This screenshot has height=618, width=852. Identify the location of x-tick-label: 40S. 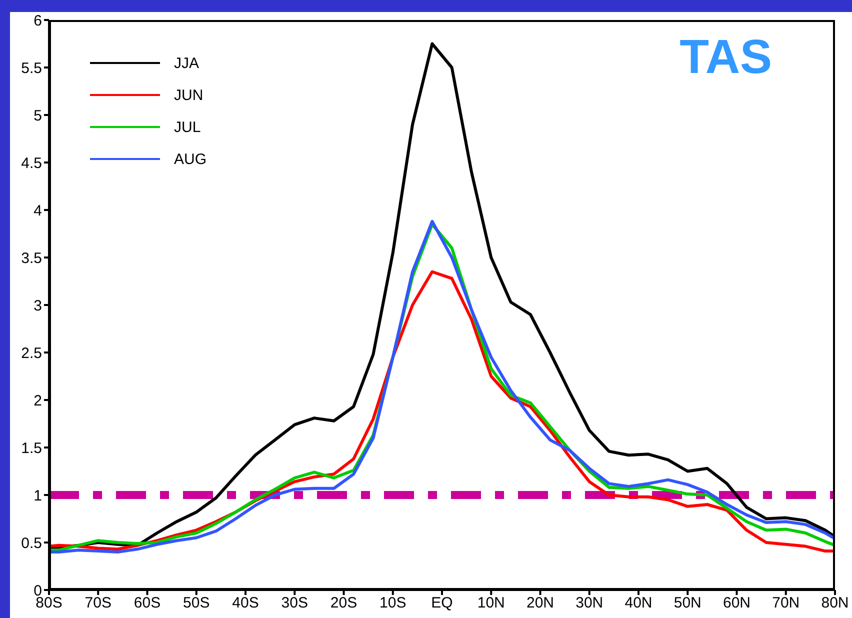
(245, 603).